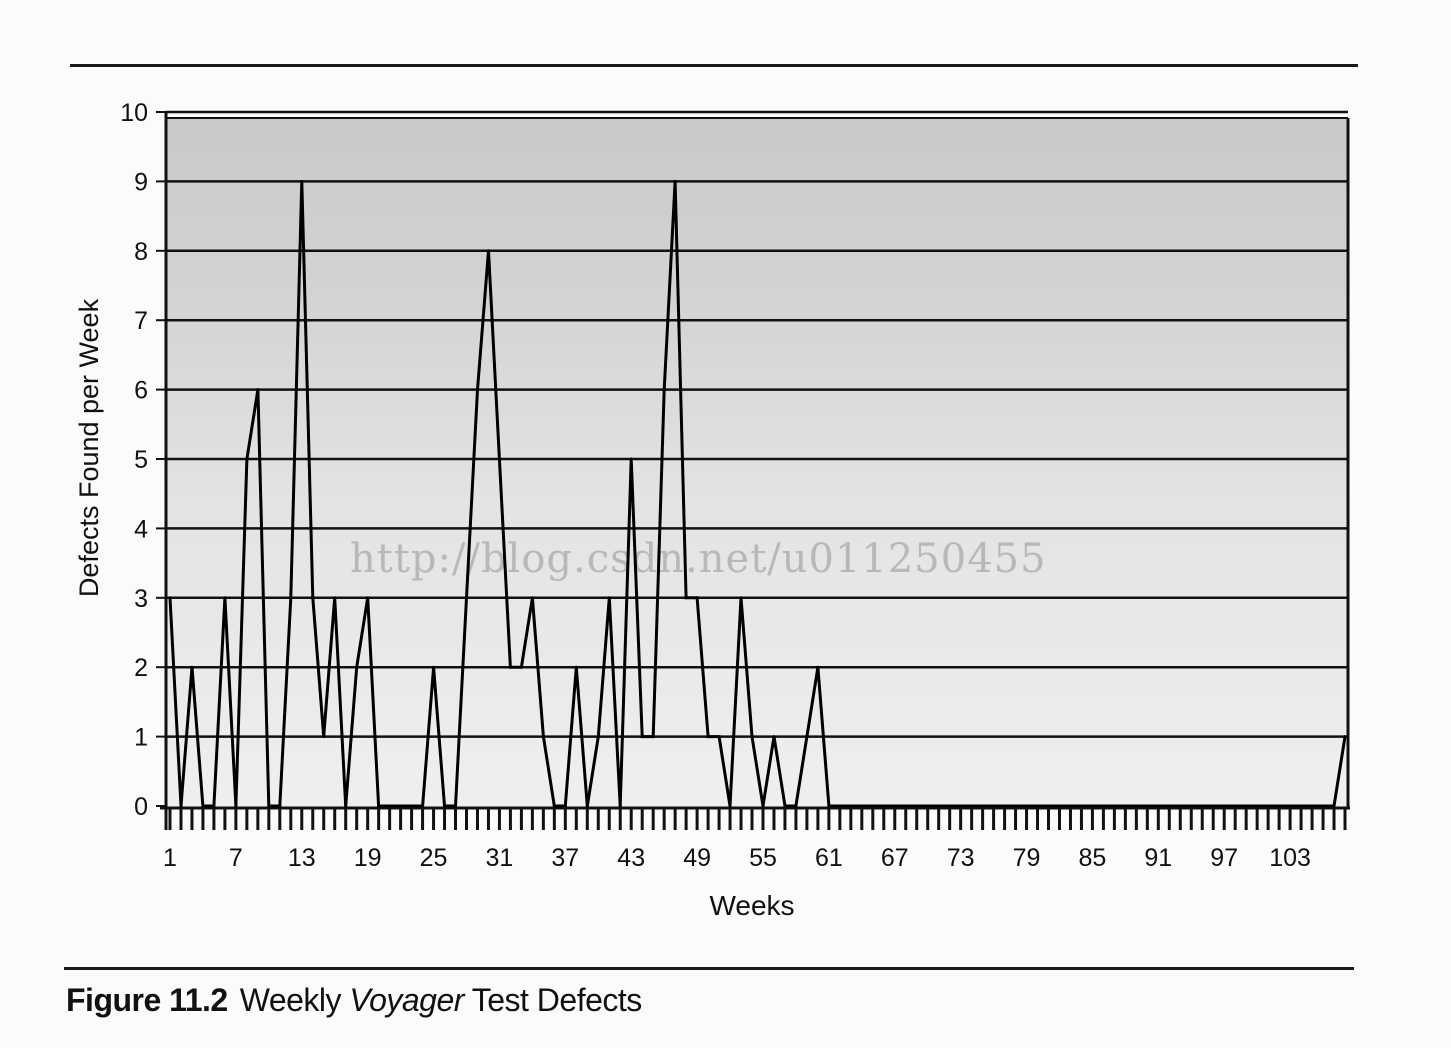 The width and height of the screenshot is (1451, 1048). Describe the element at coordinates (829, 858) in the screenshot. I see `x-tick-label: 61` at that location.